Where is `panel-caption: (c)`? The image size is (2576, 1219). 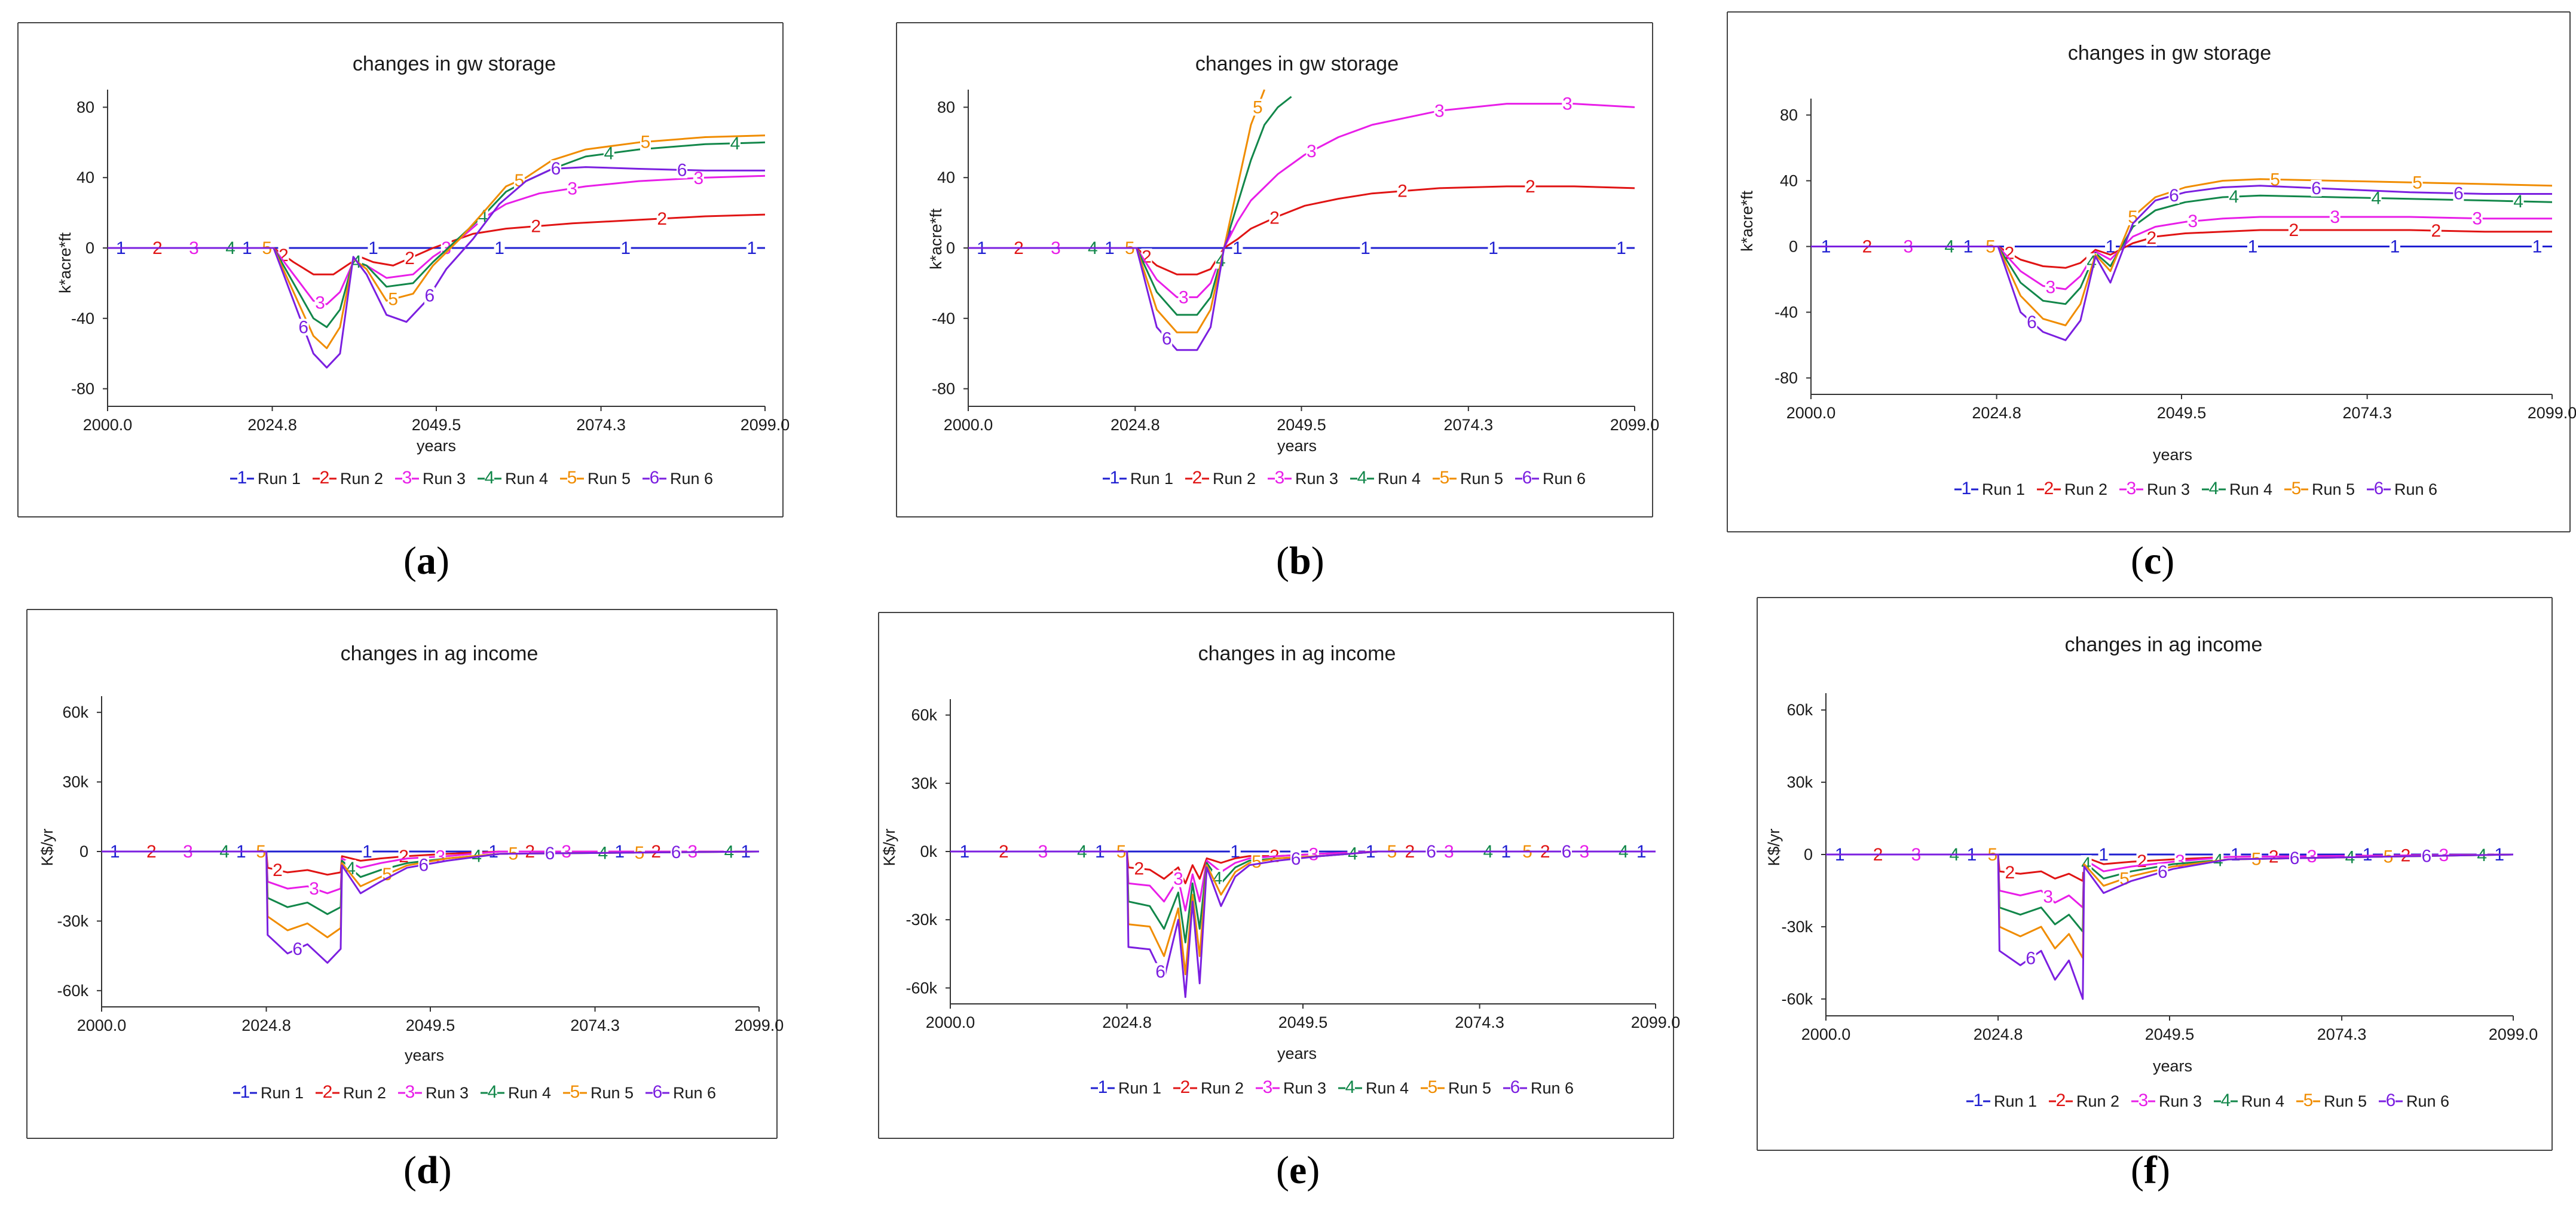
panel-caption: (c) is located at coordinates (2152, 561).